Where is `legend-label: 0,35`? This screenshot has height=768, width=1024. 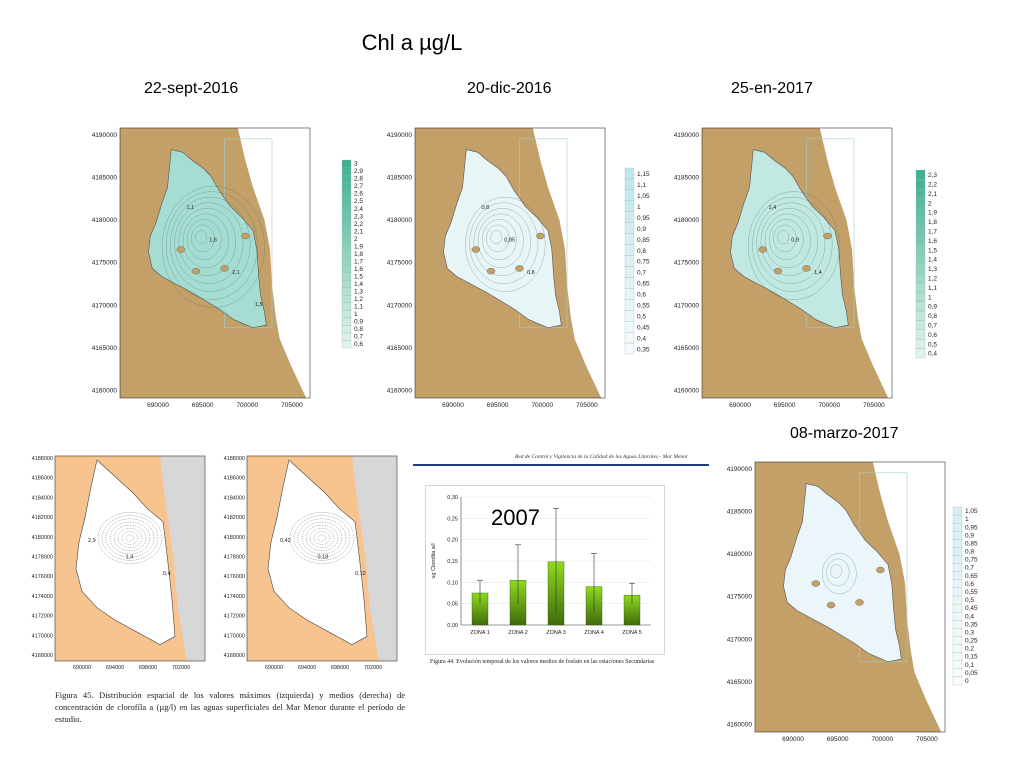 legend-label: 0,35 is located at coordinates (643, 349).